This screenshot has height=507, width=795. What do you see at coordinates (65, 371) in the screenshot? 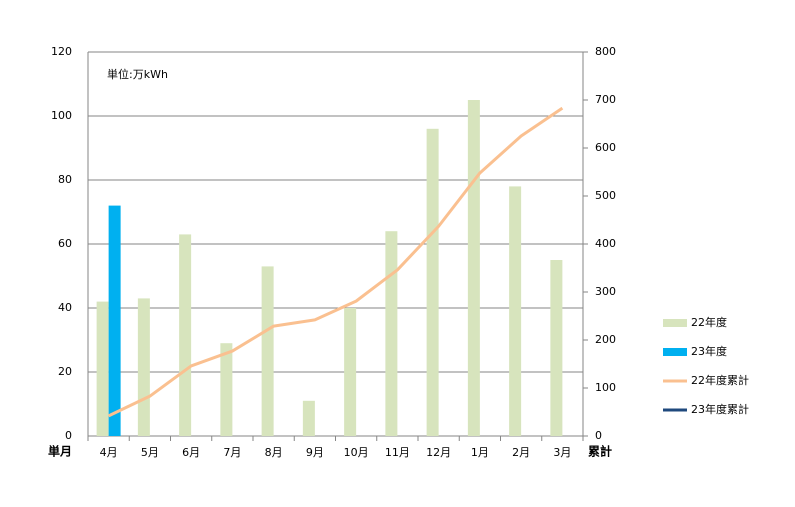
I see `y-tick-label: 20` at bounding box center [65, 371].